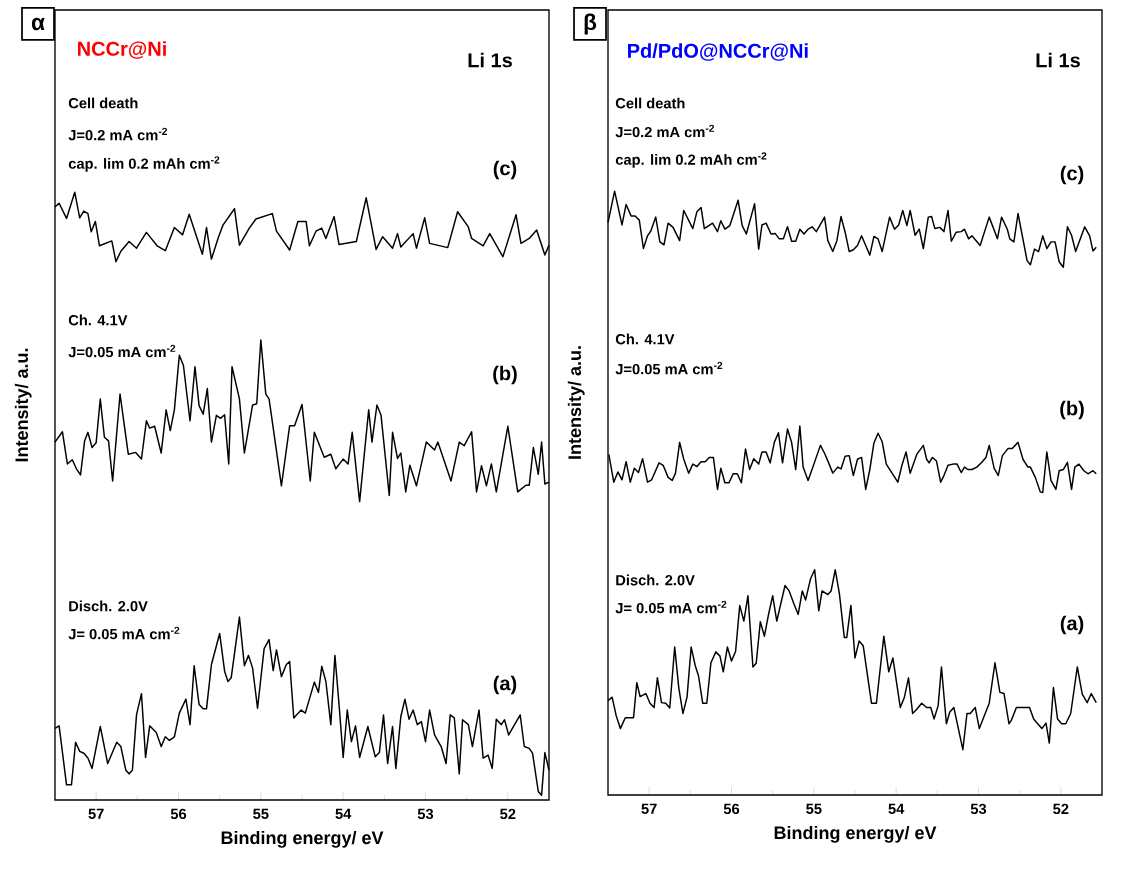 Image resolution: width=1126 pixels, height=872 pixels. I want to click on text: α, so click(38, 24).